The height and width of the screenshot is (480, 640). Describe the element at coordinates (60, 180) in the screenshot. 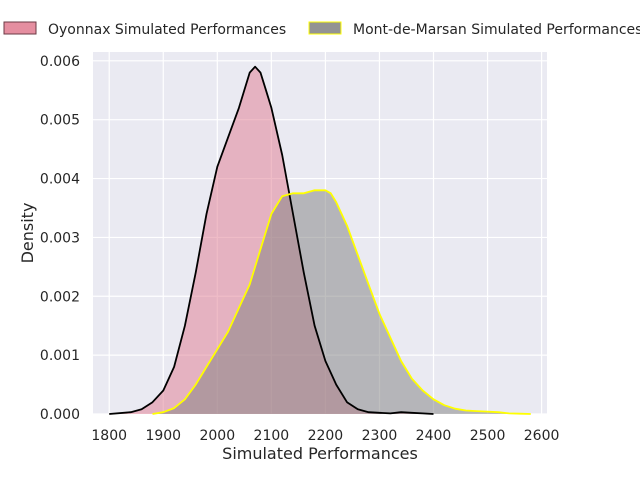

I see `y-tick-label: 0.004` at that location.